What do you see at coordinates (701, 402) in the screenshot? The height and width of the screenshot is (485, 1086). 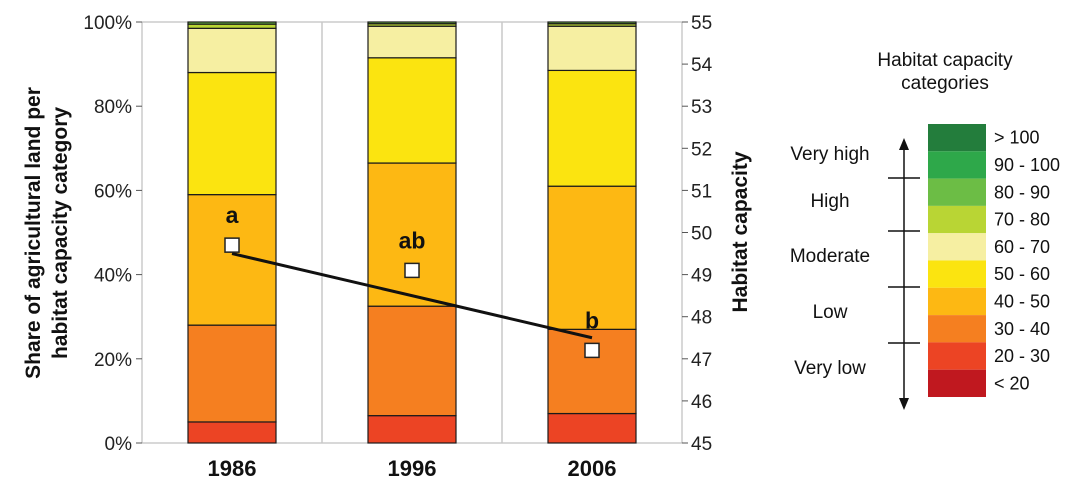 I see `right-tick-label: 46` at bounding box center [701, 402].